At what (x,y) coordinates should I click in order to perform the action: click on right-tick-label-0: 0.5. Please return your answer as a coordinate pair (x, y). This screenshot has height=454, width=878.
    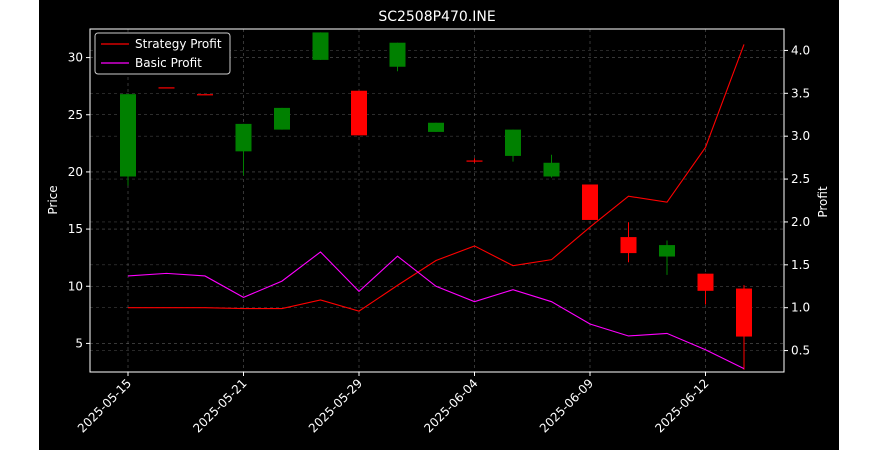
    Looking at the image, I should click on (800, 351).